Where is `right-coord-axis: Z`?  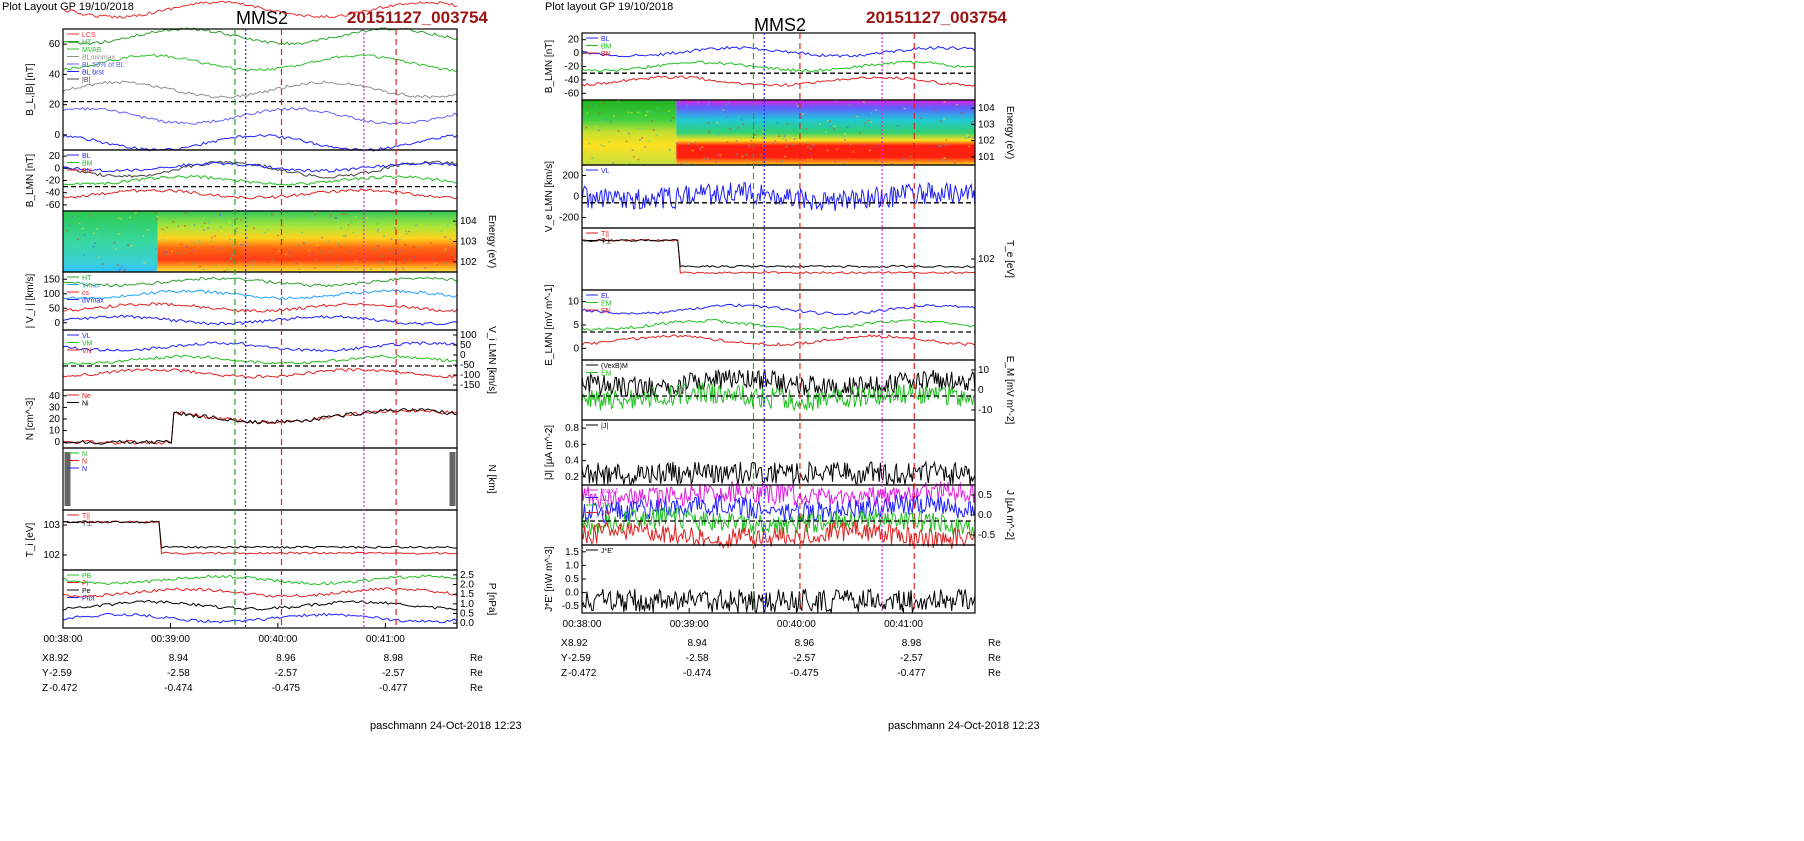
right-coord-axis: Z is located at coordinates (564, 673).